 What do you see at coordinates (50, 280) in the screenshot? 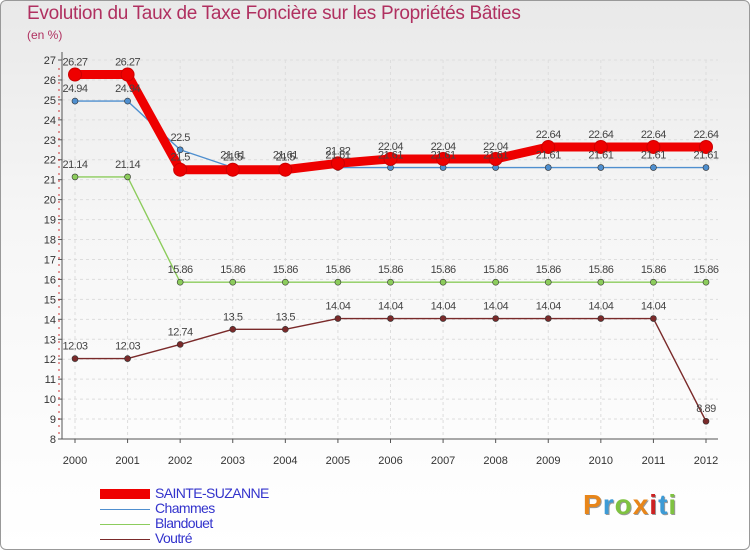
I see `y-tick-label: 16` at bounding box center [50, 280].